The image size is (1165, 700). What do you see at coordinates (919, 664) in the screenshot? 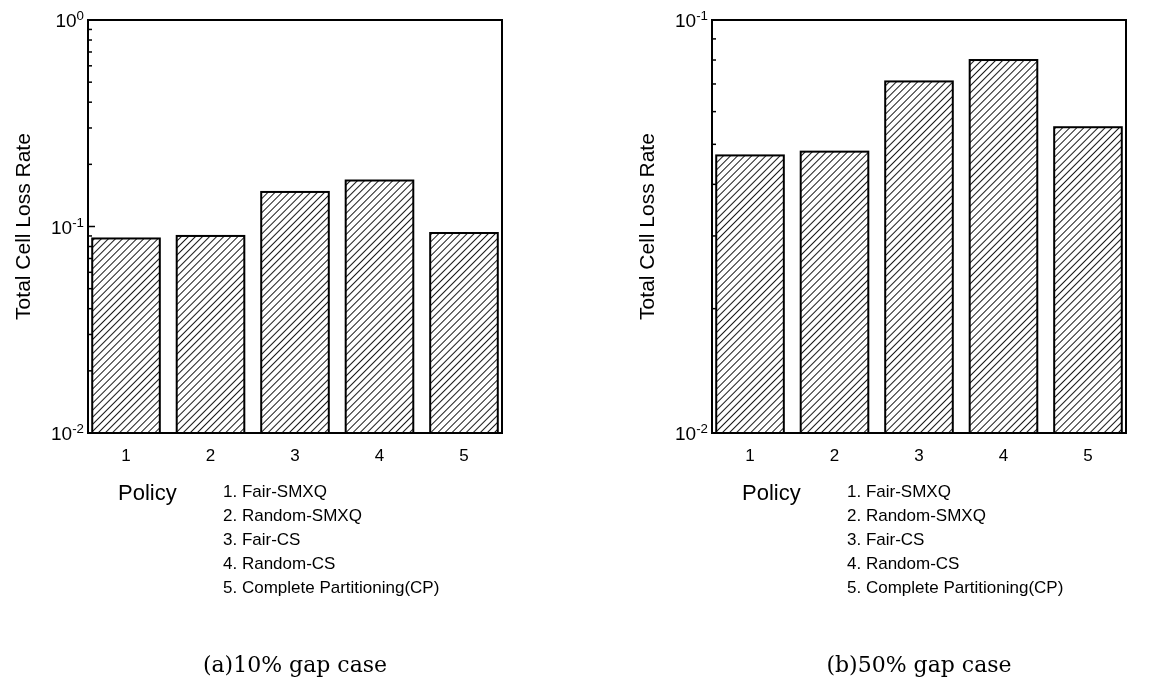
I see `text: (b)50% gap case` at bounding box center [919, 664].